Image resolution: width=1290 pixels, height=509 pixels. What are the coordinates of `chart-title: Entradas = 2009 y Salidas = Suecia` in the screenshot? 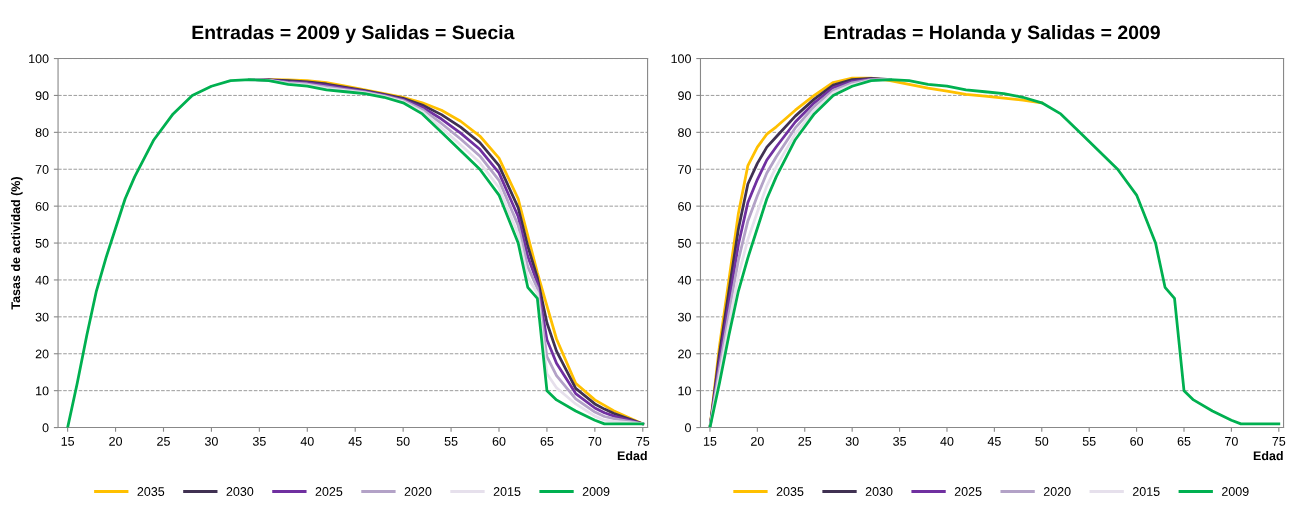 It's located at (353, 34).